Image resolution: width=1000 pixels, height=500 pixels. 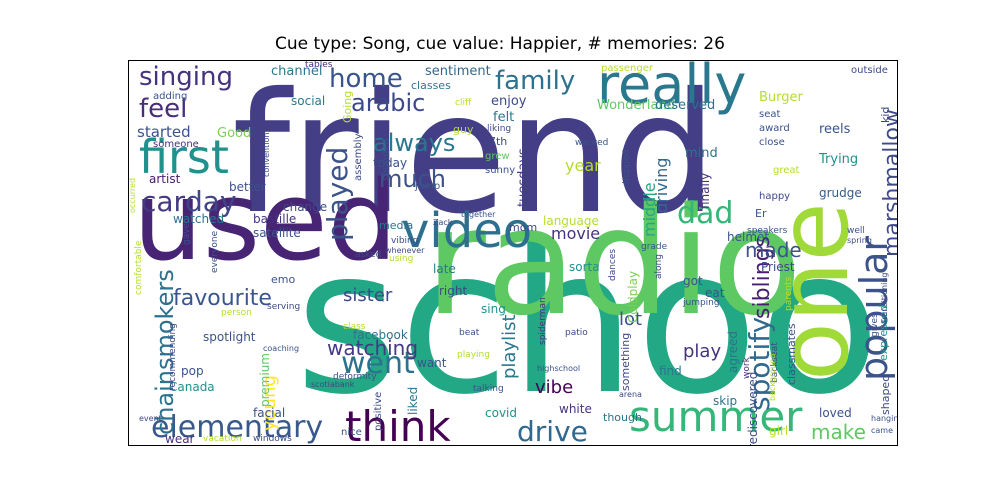 I want to click on word-serving: serving, so click(x=283, y=307).